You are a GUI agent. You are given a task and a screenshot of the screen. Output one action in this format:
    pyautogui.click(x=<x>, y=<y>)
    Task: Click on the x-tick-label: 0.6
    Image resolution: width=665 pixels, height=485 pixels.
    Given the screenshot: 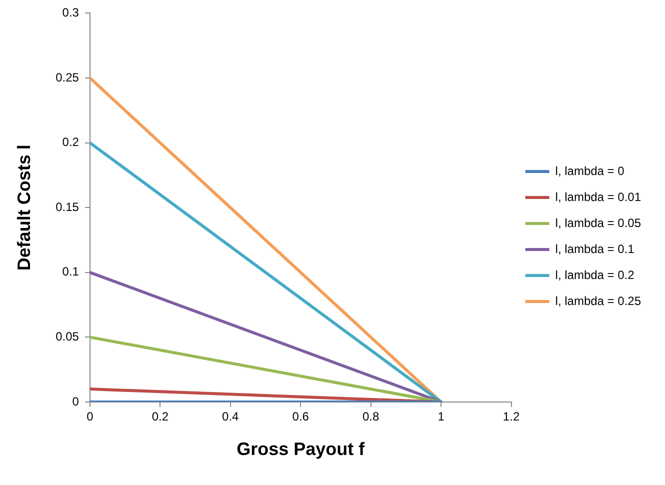 What is the action you would take?
    pyautogui.click(x=301, y=417)
    